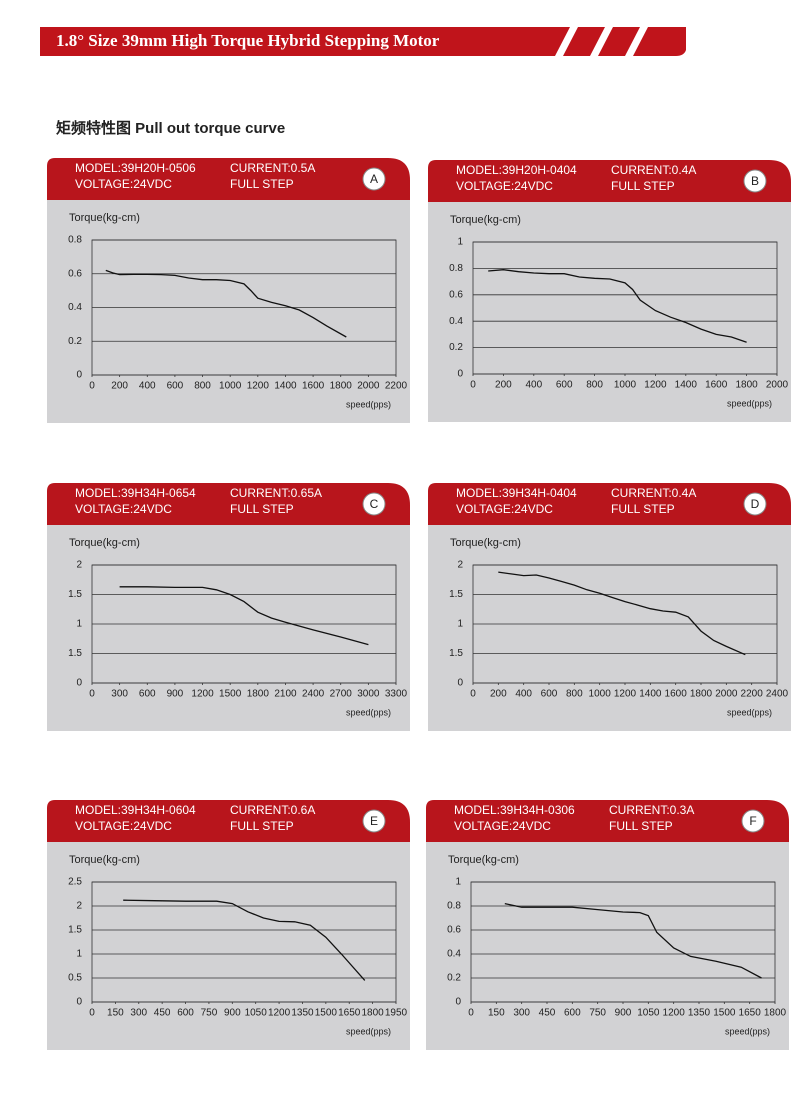  What do you see at coordinates (75, 882) in the screenshot?
I see `y-tick-label: 2.5` at bounding box center [75, 882].